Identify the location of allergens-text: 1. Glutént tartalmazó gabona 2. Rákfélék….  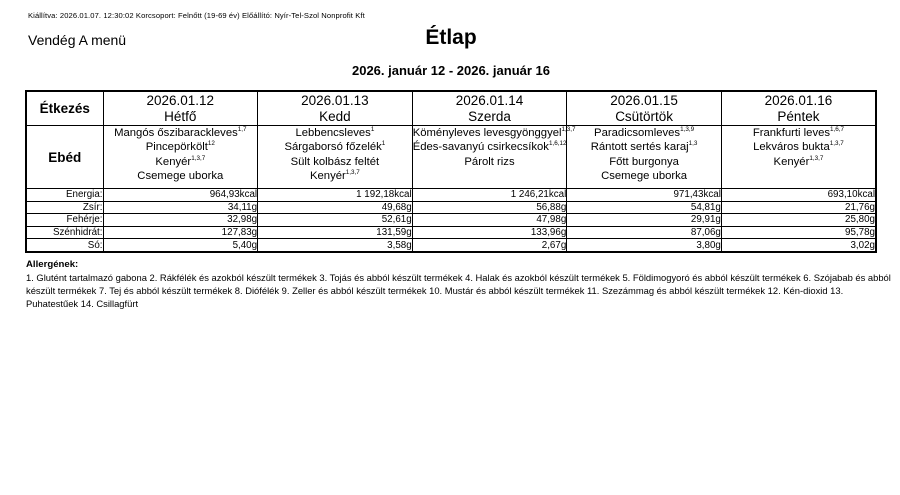
(458, 290).